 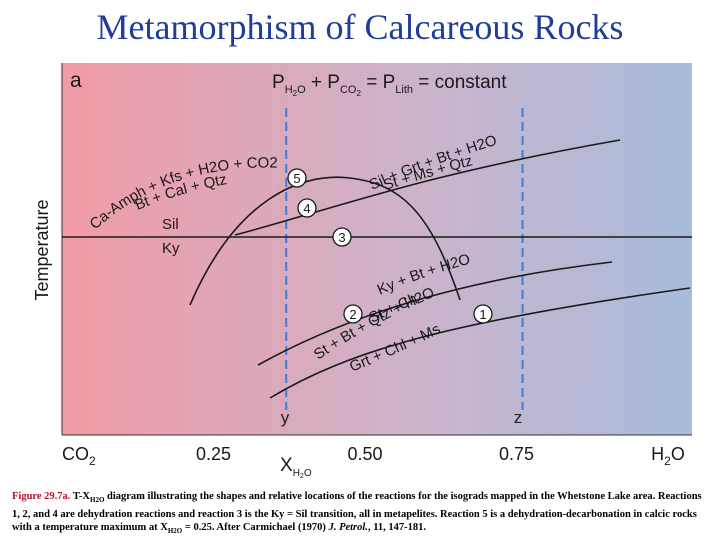 What do you see at coordinates (325, 241) in the screenshot?
I see `reaction-5-curve` at bounding box center [325, 241].